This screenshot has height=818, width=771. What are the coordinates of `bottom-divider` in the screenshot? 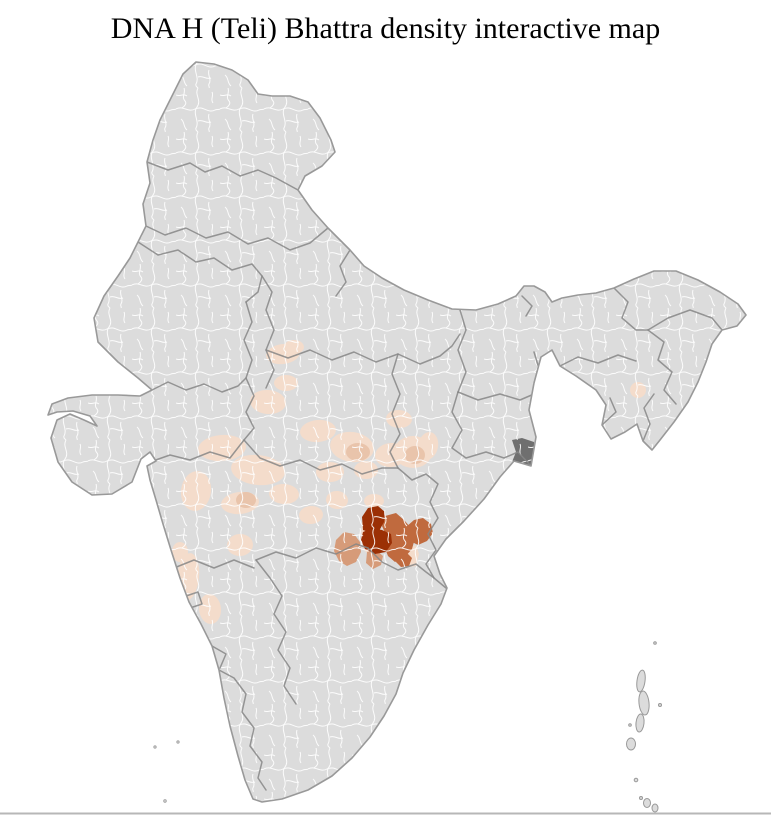 It's located at (385, 813).